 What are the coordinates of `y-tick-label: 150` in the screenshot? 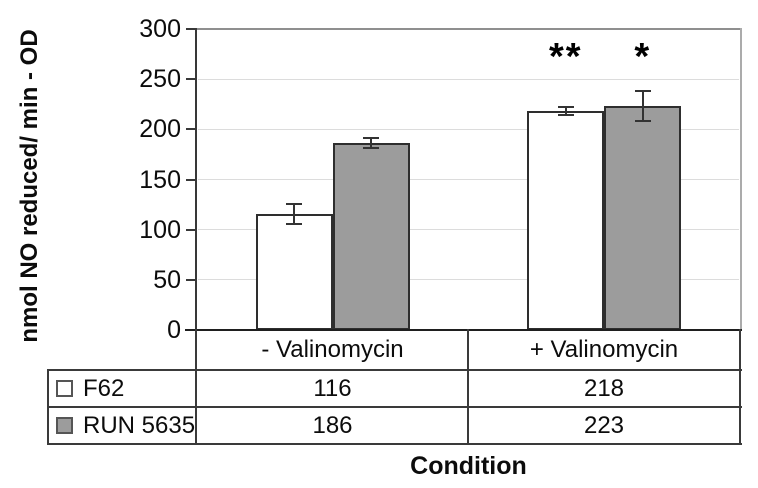 It's located at (160, 179).